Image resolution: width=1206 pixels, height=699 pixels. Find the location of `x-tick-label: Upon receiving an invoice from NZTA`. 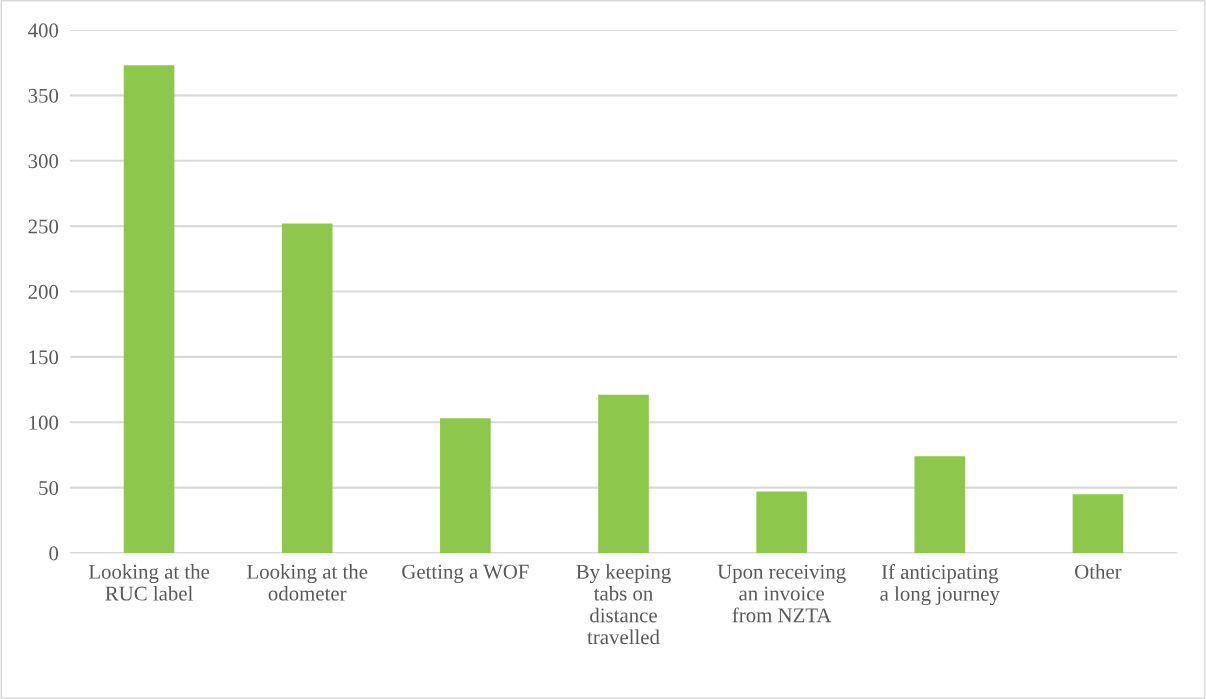

x-tick-label: Upon receiving an invoice from NZTA is located at coordinates (781, 593).